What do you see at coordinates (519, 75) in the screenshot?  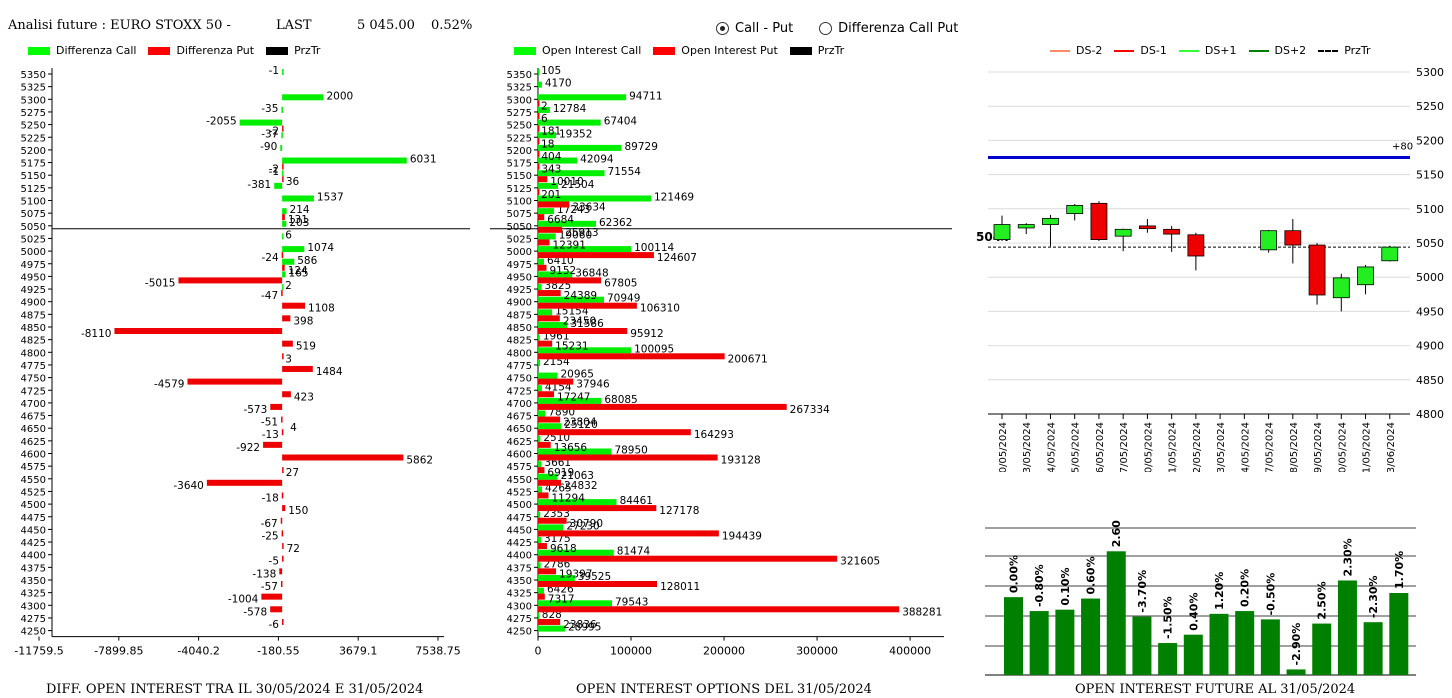 I see `y-tick-label: 5350` at bounding box center [519, 75].